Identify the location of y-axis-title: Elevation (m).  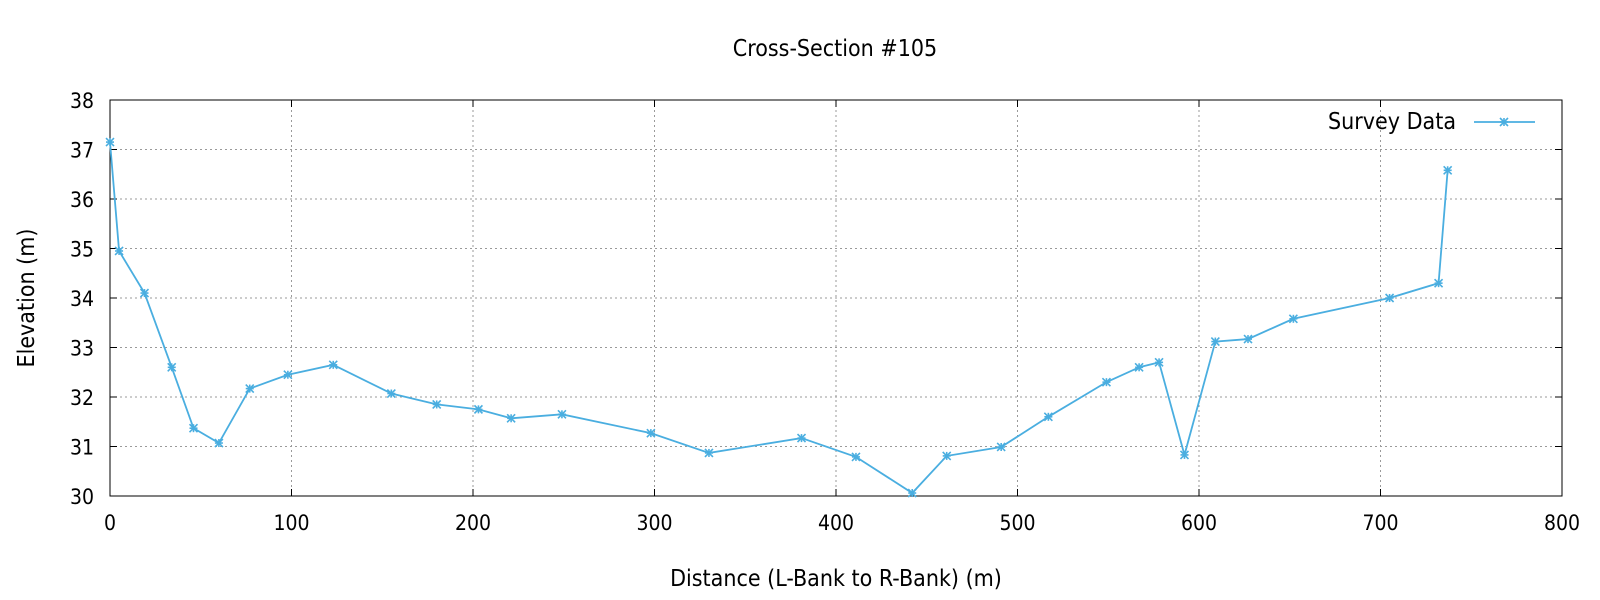
(27, 298).